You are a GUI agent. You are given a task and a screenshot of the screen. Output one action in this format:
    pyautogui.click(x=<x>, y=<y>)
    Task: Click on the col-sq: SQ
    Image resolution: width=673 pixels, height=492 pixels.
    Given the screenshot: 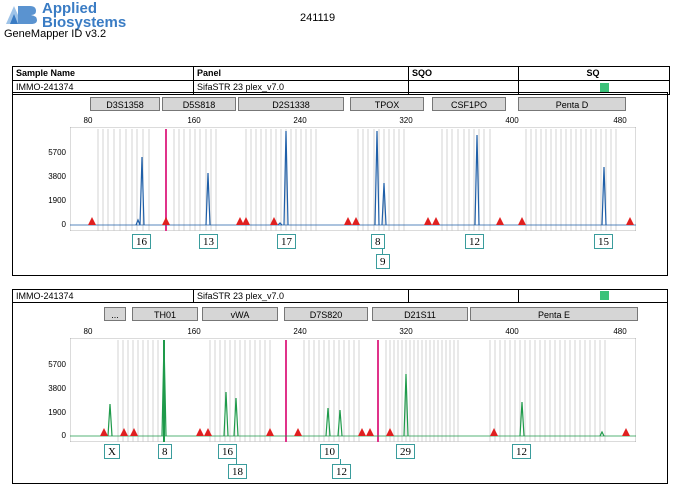 What is the action you would take?
    pyautogui.click(x=593, y=73)
    